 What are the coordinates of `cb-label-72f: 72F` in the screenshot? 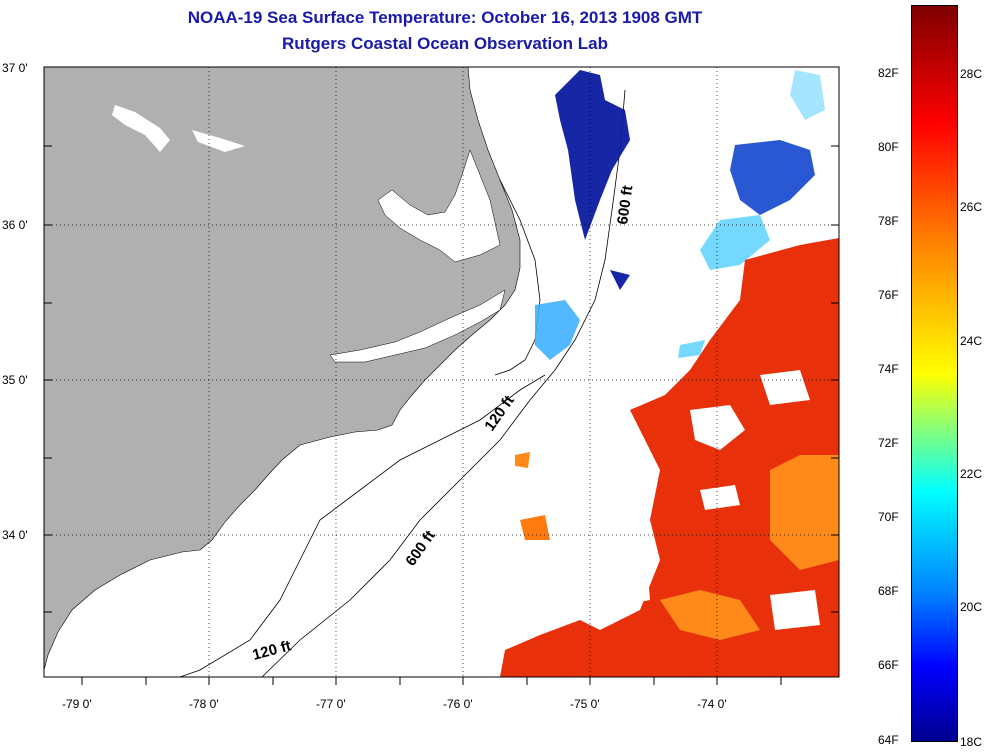 It's located at (888, 443).